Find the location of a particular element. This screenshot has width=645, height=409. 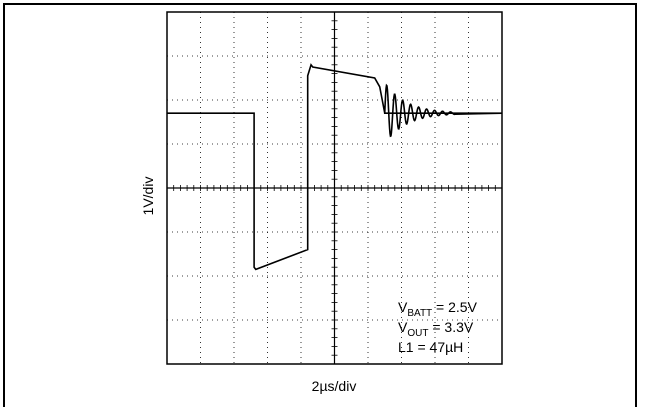

x-axis-label: 2µs/div is located at coordinates (334, 386).